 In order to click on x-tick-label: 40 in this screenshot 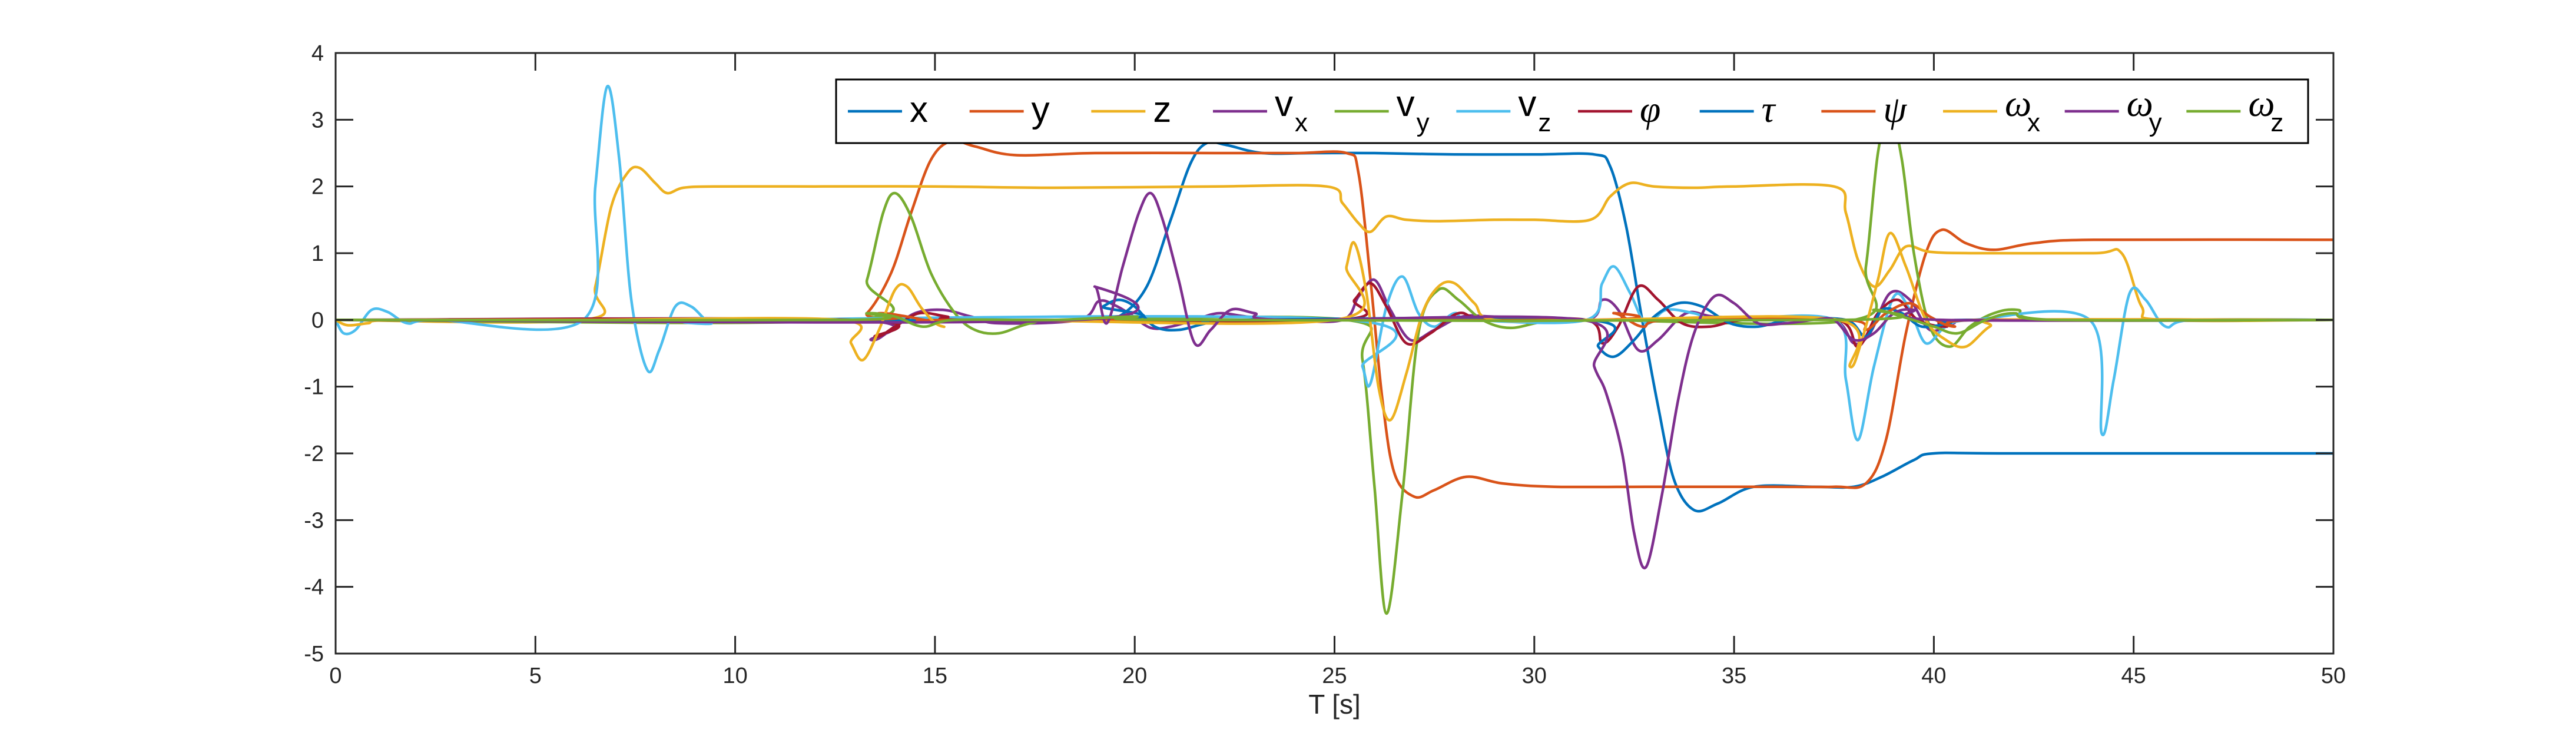, I will do `click(1933, 676)`.